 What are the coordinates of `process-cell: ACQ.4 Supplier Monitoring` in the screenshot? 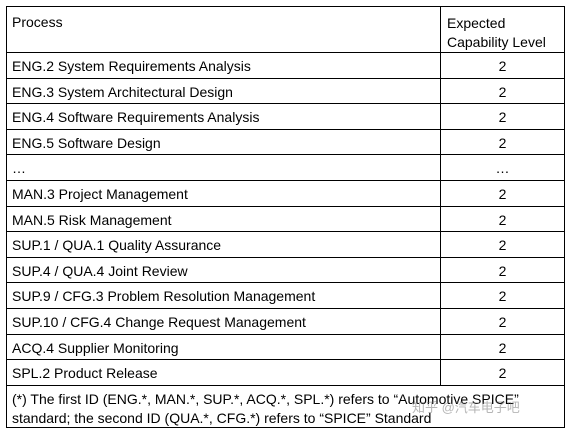 It's located at (95, 347).